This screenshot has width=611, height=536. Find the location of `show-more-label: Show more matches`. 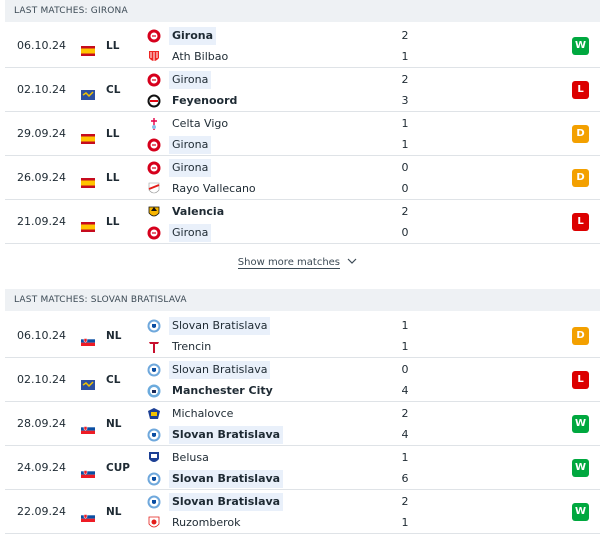

show-more-label: Show more matches is located at coordinates (289, 263).